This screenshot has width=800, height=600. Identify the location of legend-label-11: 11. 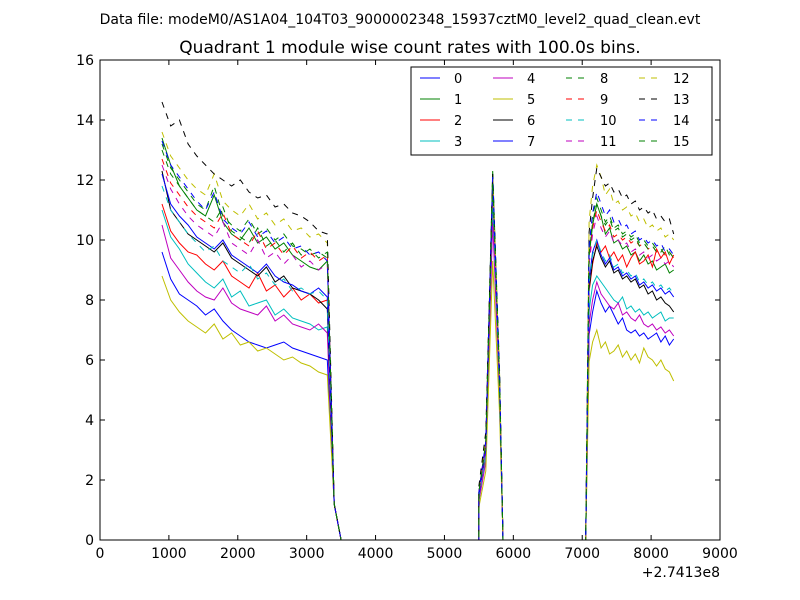
(608, 142).